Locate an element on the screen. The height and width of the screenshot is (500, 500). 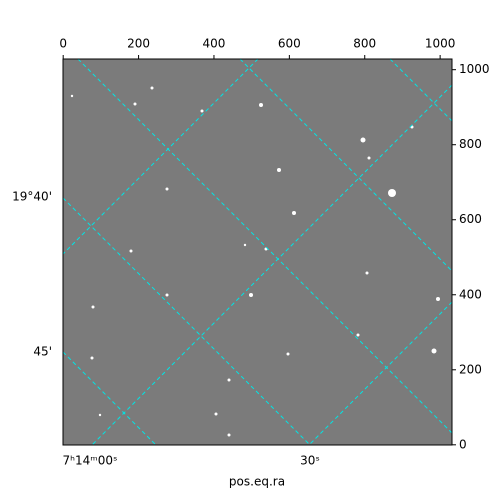
y-tick-label: 200 is located at coordinates (470, 369).